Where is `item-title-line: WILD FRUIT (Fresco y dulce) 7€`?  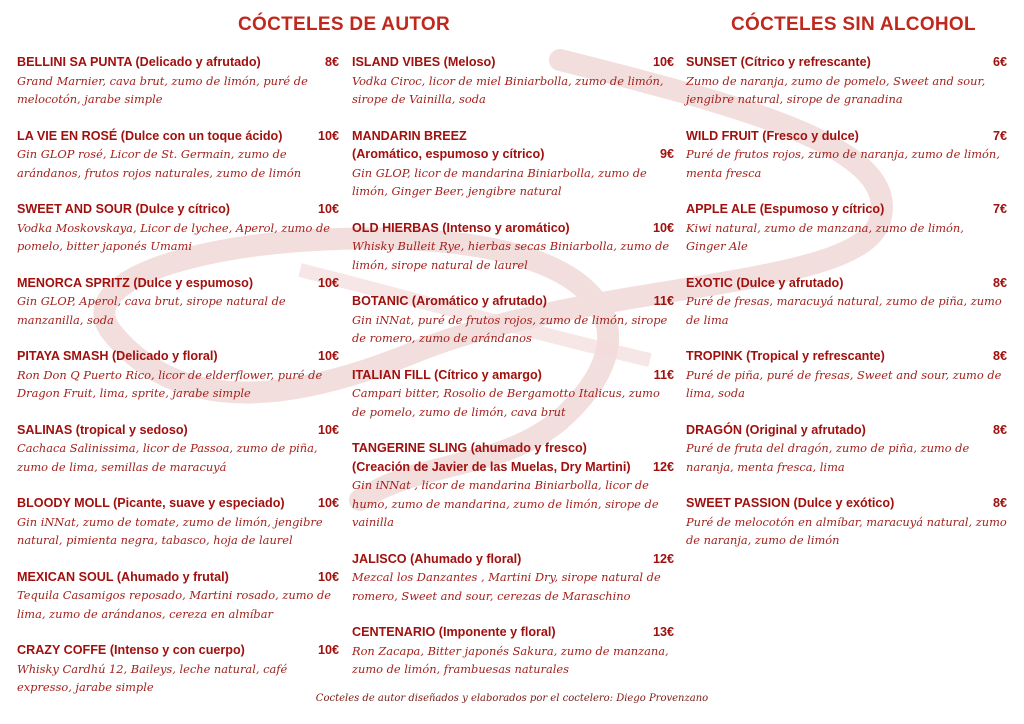 item-title-line: WILD FRUIT (Fresco y dulce) 7€ is located at coordinates (846, 136).